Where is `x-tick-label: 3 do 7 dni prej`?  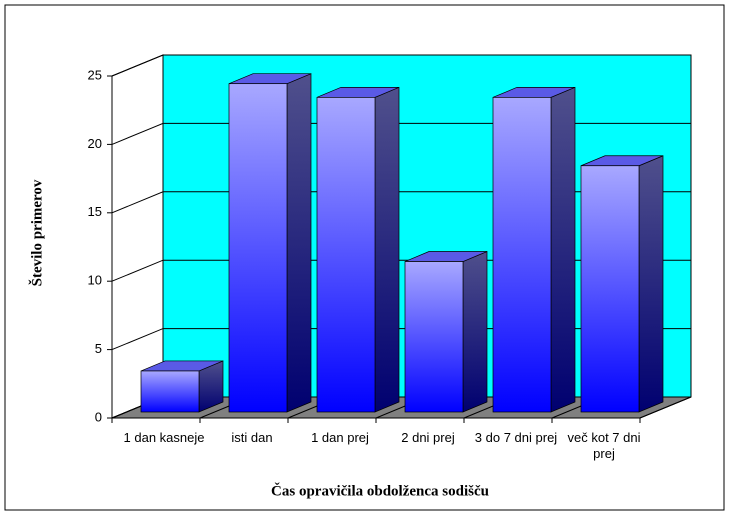
x-tick-label: 3 do 7 dni prej is located at coordinates (516, 437).